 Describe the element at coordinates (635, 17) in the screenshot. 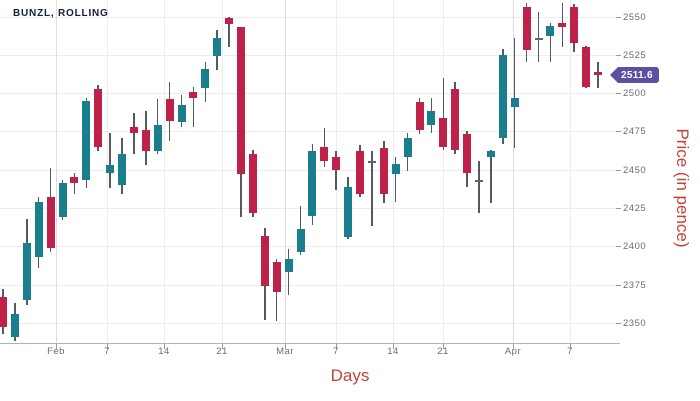

I see `y-tick-label: 2550` at that location.